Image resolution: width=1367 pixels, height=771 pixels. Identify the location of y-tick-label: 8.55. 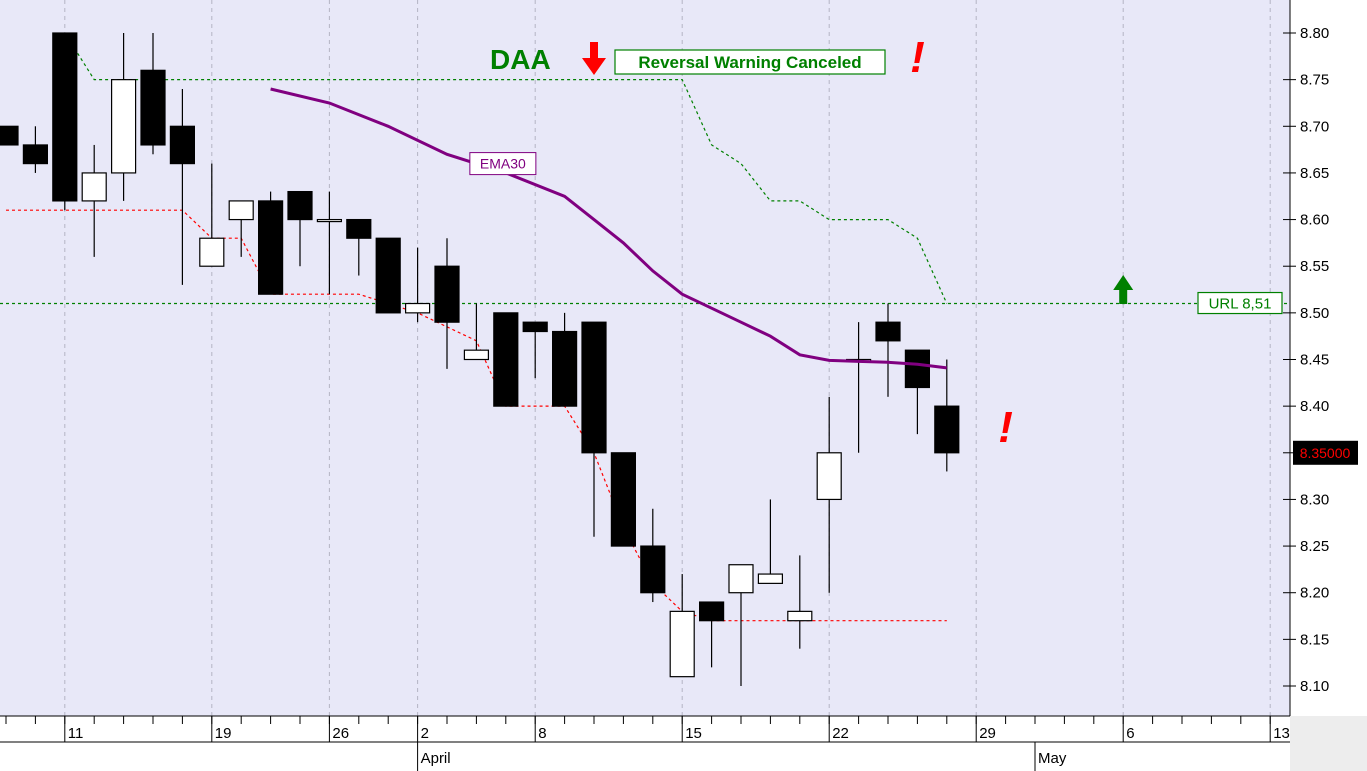
(1314, 266).